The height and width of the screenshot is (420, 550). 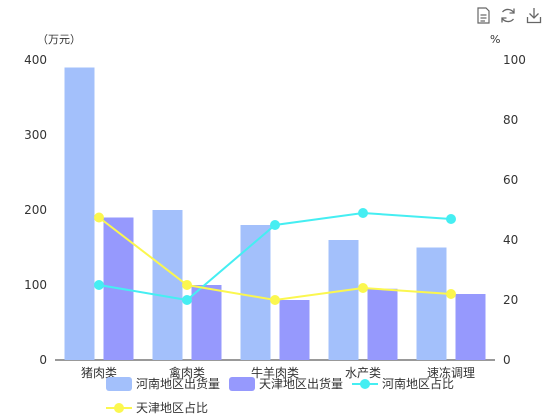 What do you see at coordinates (495, 39) in the screenshot?
I see `y-right-unit: %` at bounding box center [495, 39].